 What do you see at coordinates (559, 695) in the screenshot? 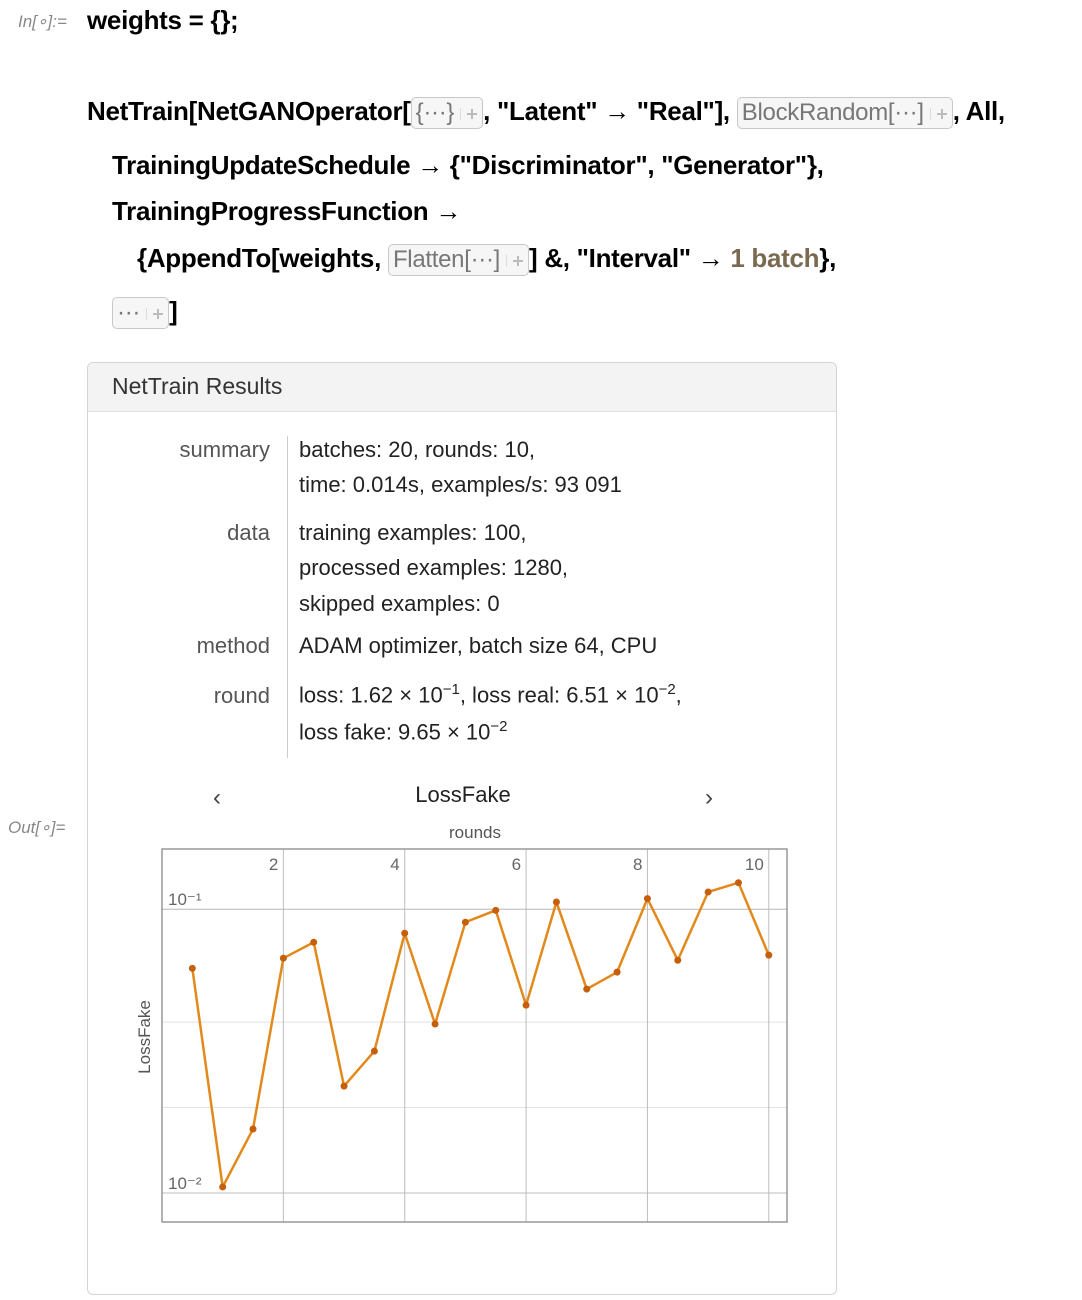
I see `value-text: , loss real: 6.51 × 10` at bounding box center [559, 695].